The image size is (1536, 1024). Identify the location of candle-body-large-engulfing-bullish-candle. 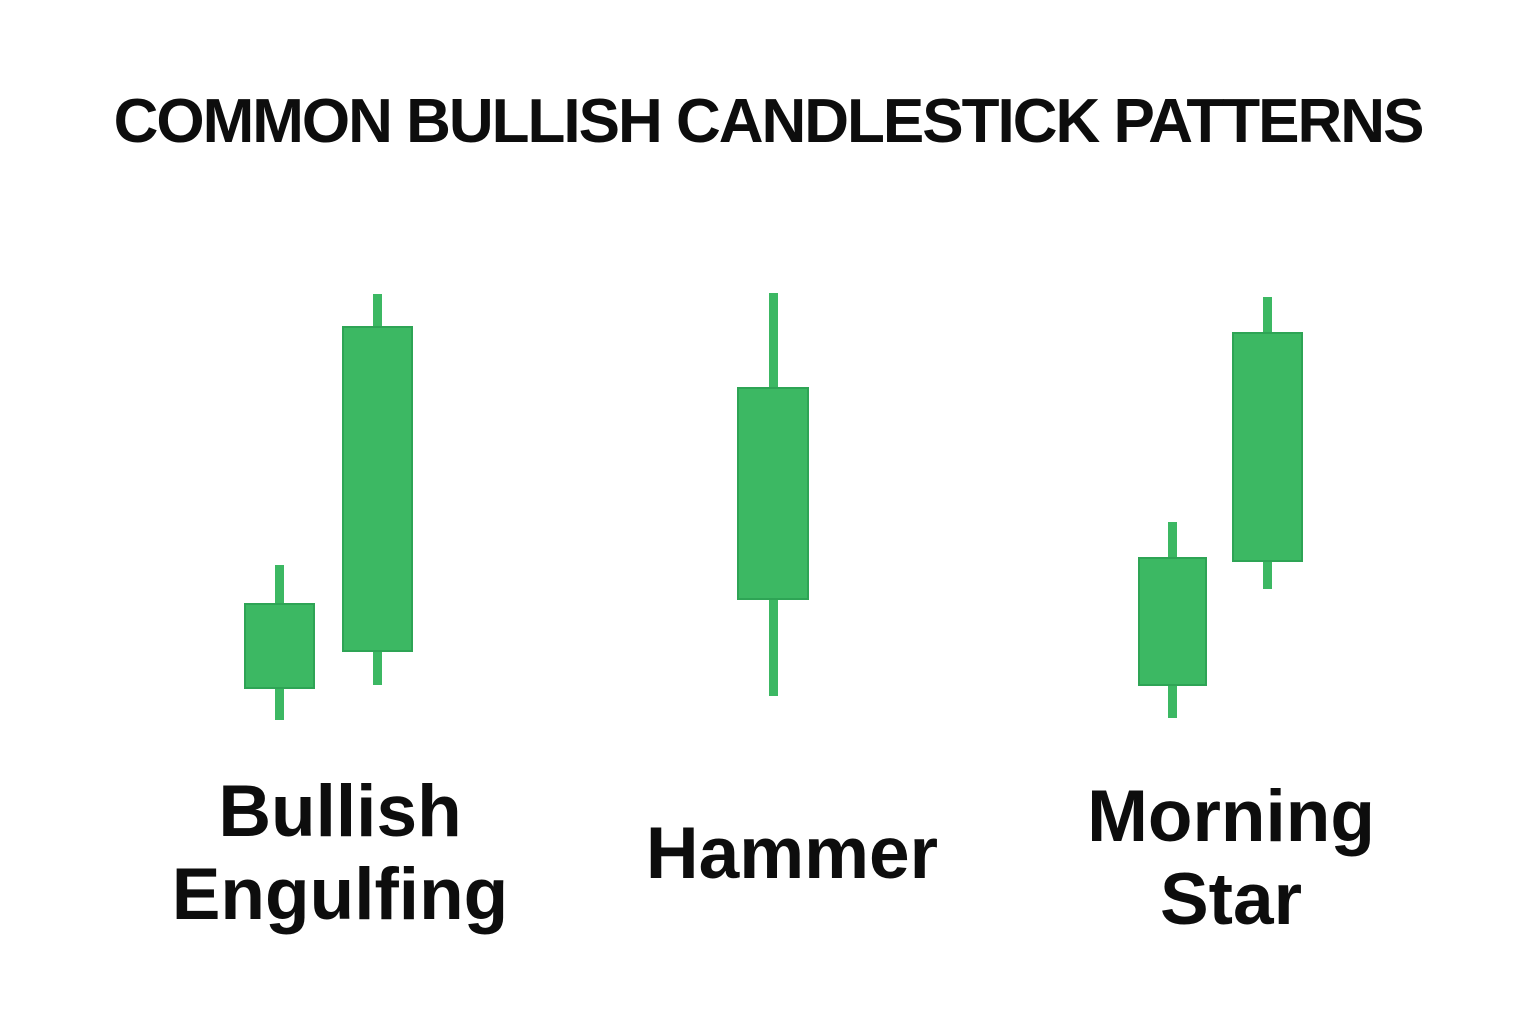
(377, 489).